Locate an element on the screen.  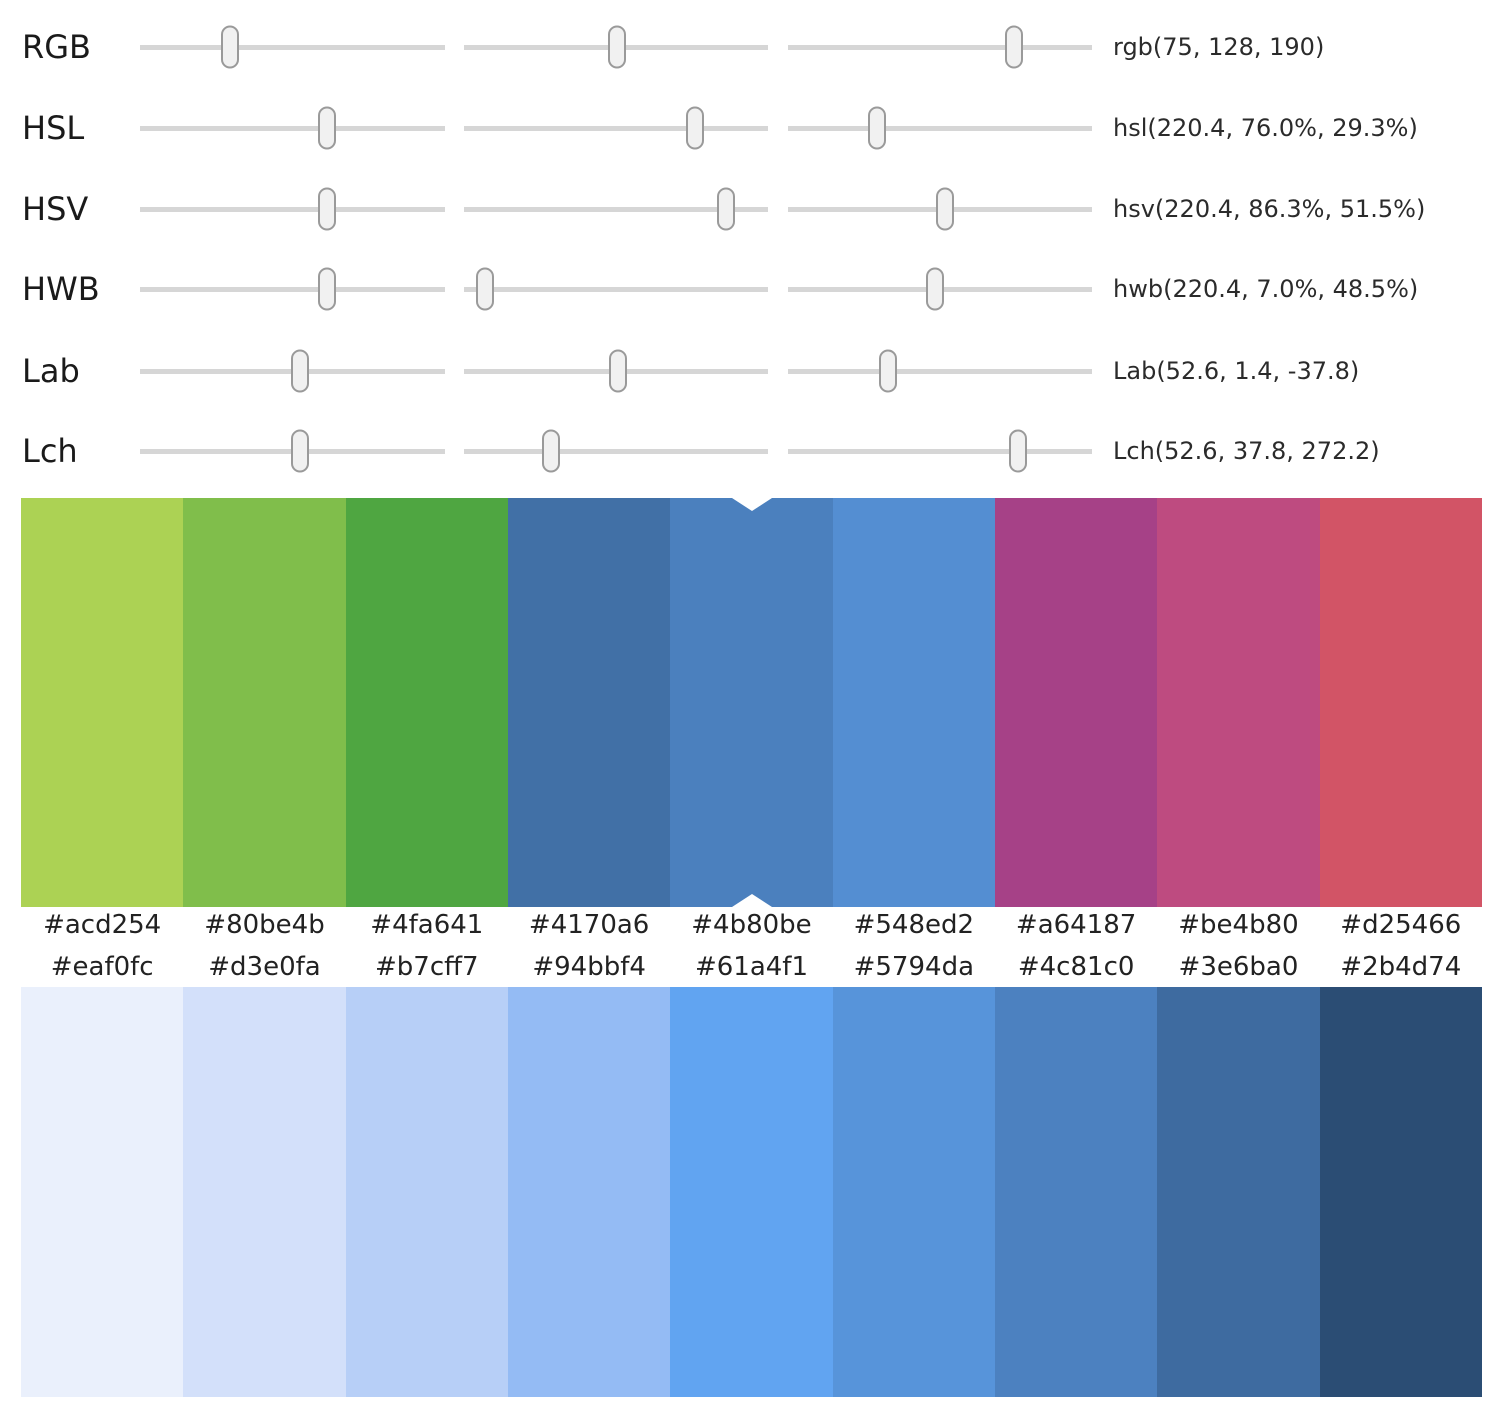
hex-label: #b7cff7 is located at coordinates (427, 967).